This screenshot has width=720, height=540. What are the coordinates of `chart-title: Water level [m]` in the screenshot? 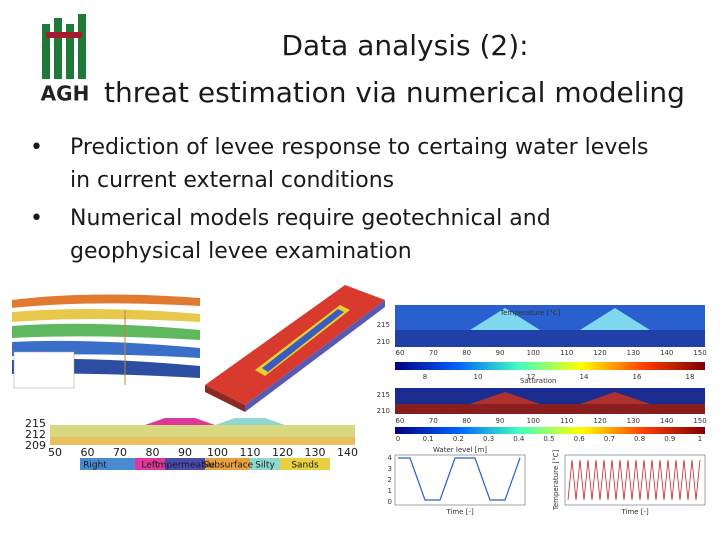 It's located at (460, 450).